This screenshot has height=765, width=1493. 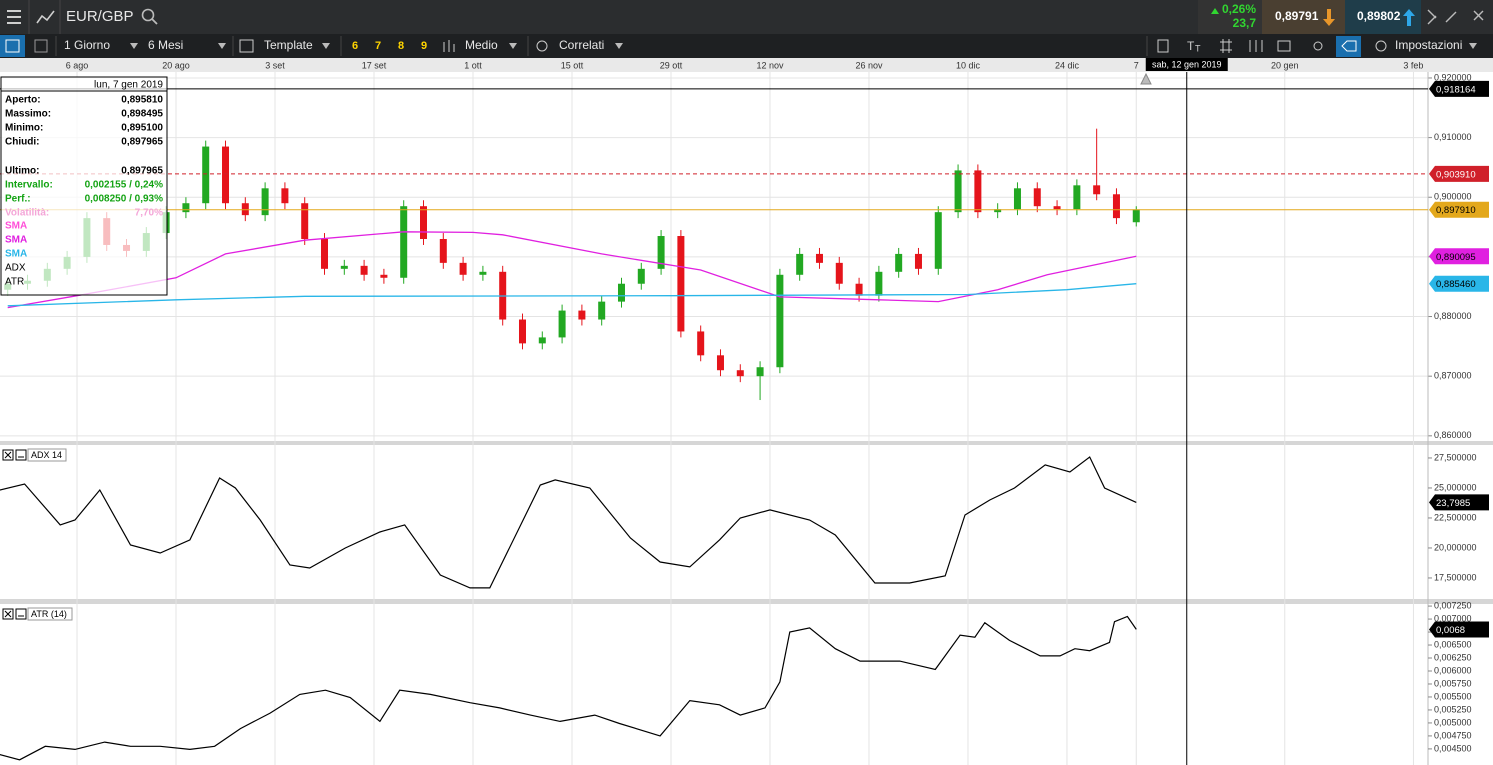 I want to click on up-arrow, so click(x=1215, y=11).